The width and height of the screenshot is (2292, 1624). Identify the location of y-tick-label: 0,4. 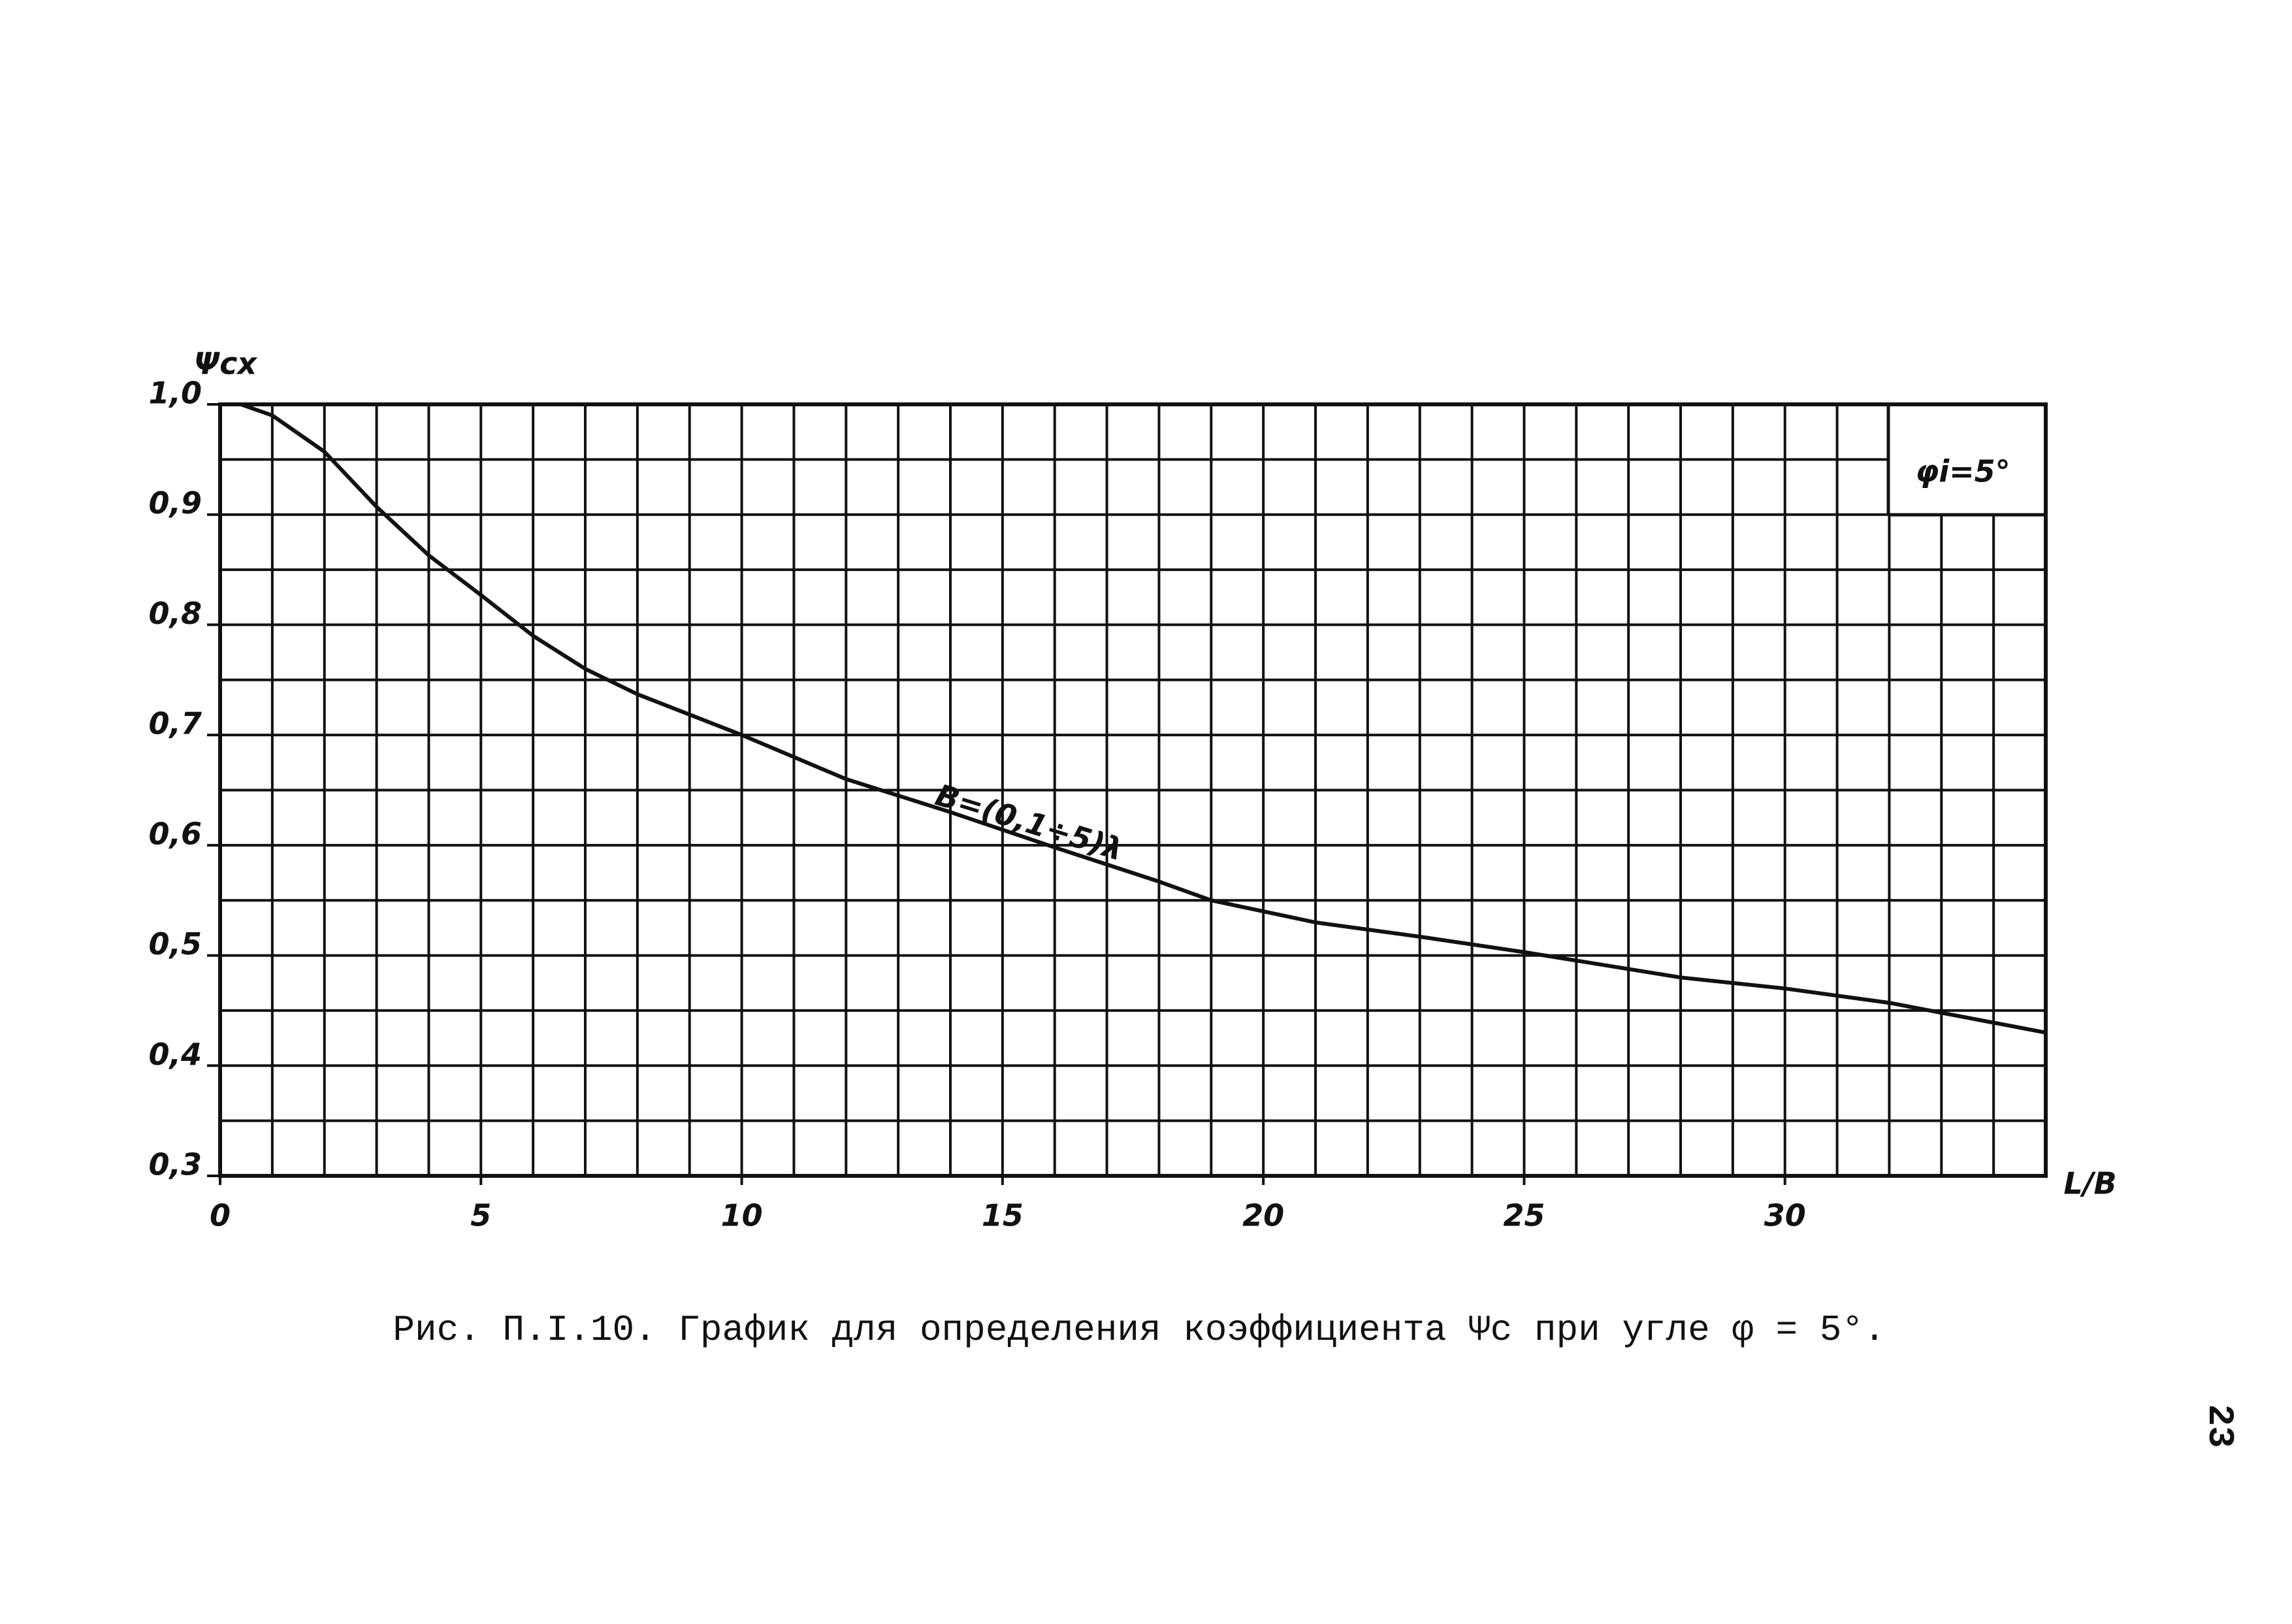
(175, 1054).